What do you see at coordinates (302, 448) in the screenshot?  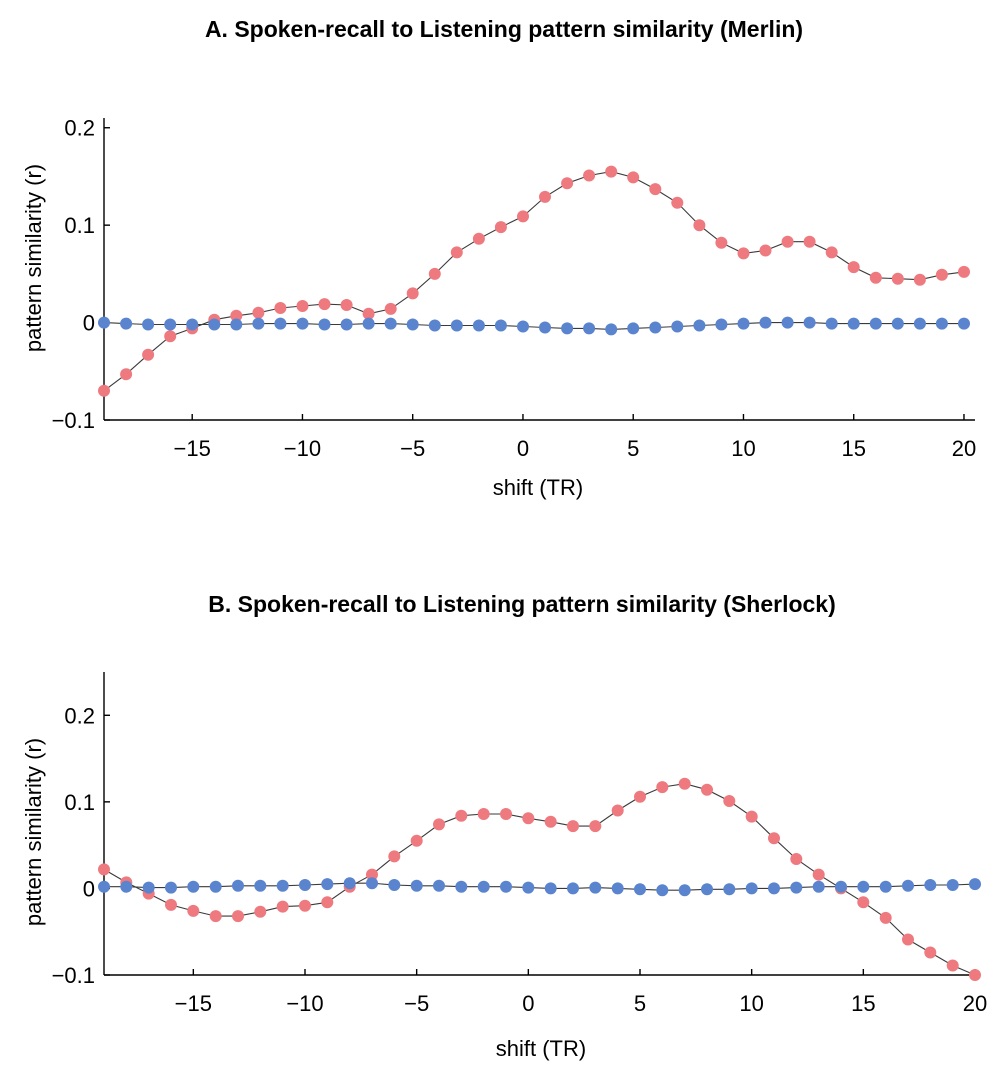 I see `panel-a-x-tick-label: −10` at bounding box center [302, 448].